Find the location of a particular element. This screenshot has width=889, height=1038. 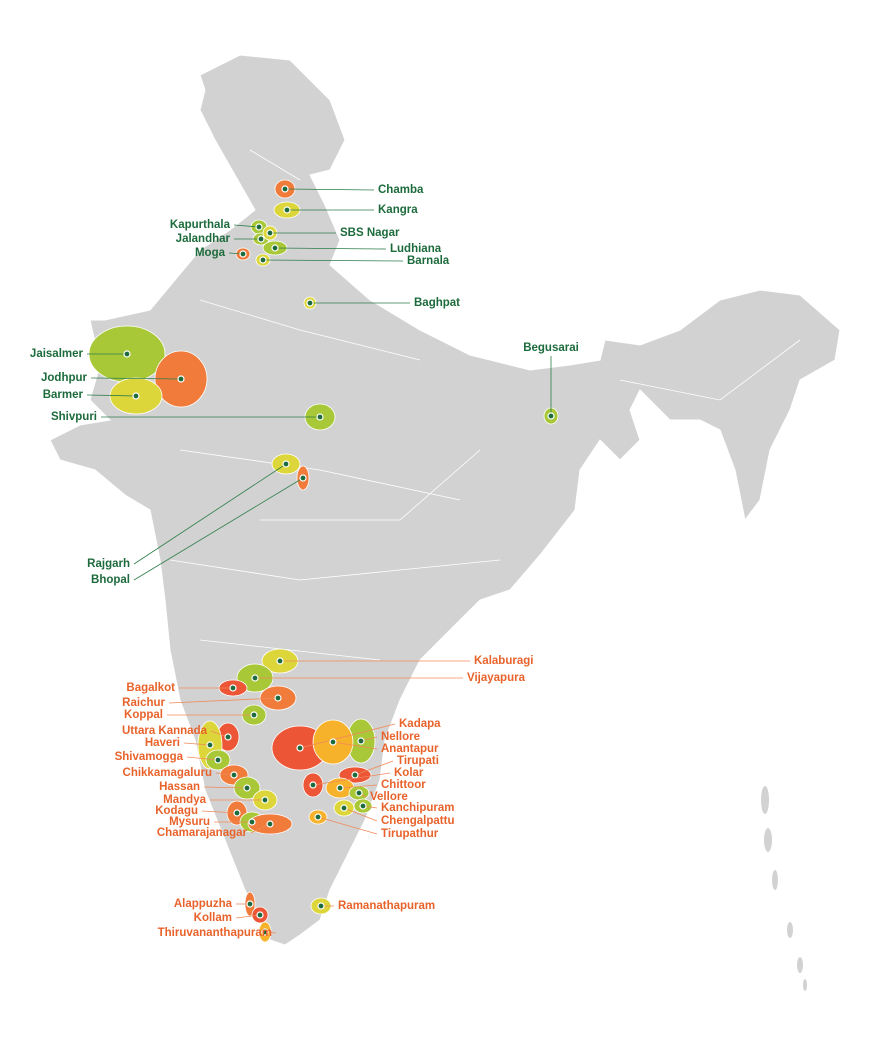

district-label: Jaisalmer is located at coordinates (57, 354).